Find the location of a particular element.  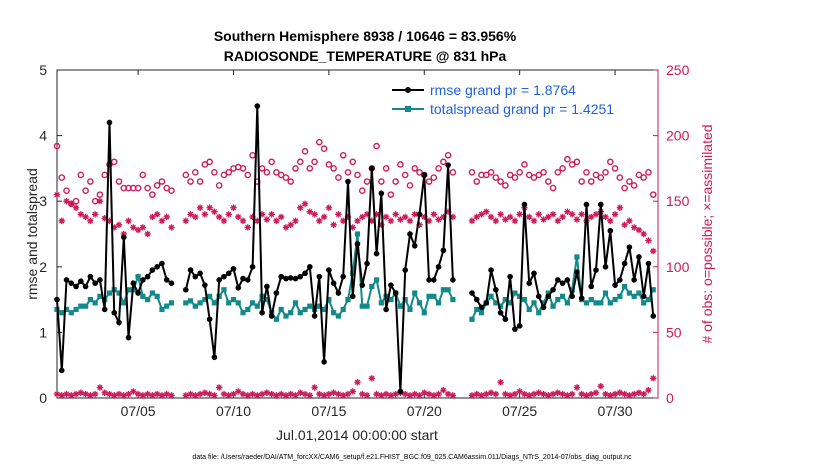

legend-rmse-label: rmse grand pr = 1.8764 is located at coordinates (503, 90).